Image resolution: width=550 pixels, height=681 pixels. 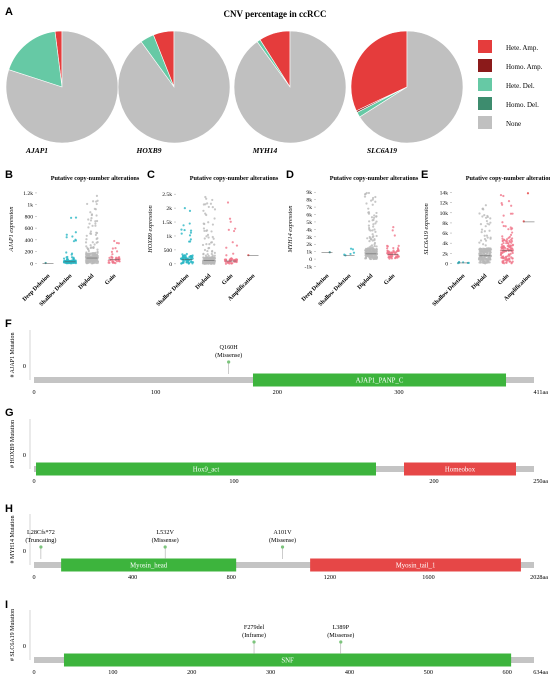 What do you see at coordinates (444, 194) in the screenshot?
I see `y-tick-label: 14k` at bounding box center [444, 194].